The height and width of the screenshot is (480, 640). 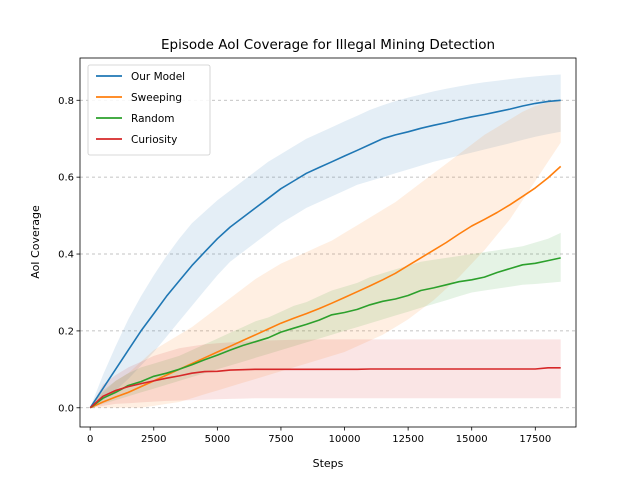 I want to click on y-tick-label: 0.6, so click(x=66, y=178).